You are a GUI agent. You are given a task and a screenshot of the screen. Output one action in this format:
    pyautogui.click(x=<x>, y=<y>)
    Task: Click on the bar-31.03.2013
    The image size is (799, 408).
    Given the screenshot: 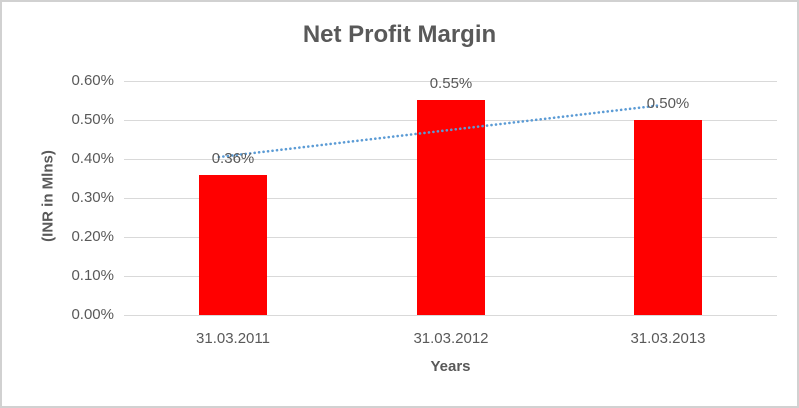 What is the action you would take?
    pyautogui.click(x=668, y=217)
    